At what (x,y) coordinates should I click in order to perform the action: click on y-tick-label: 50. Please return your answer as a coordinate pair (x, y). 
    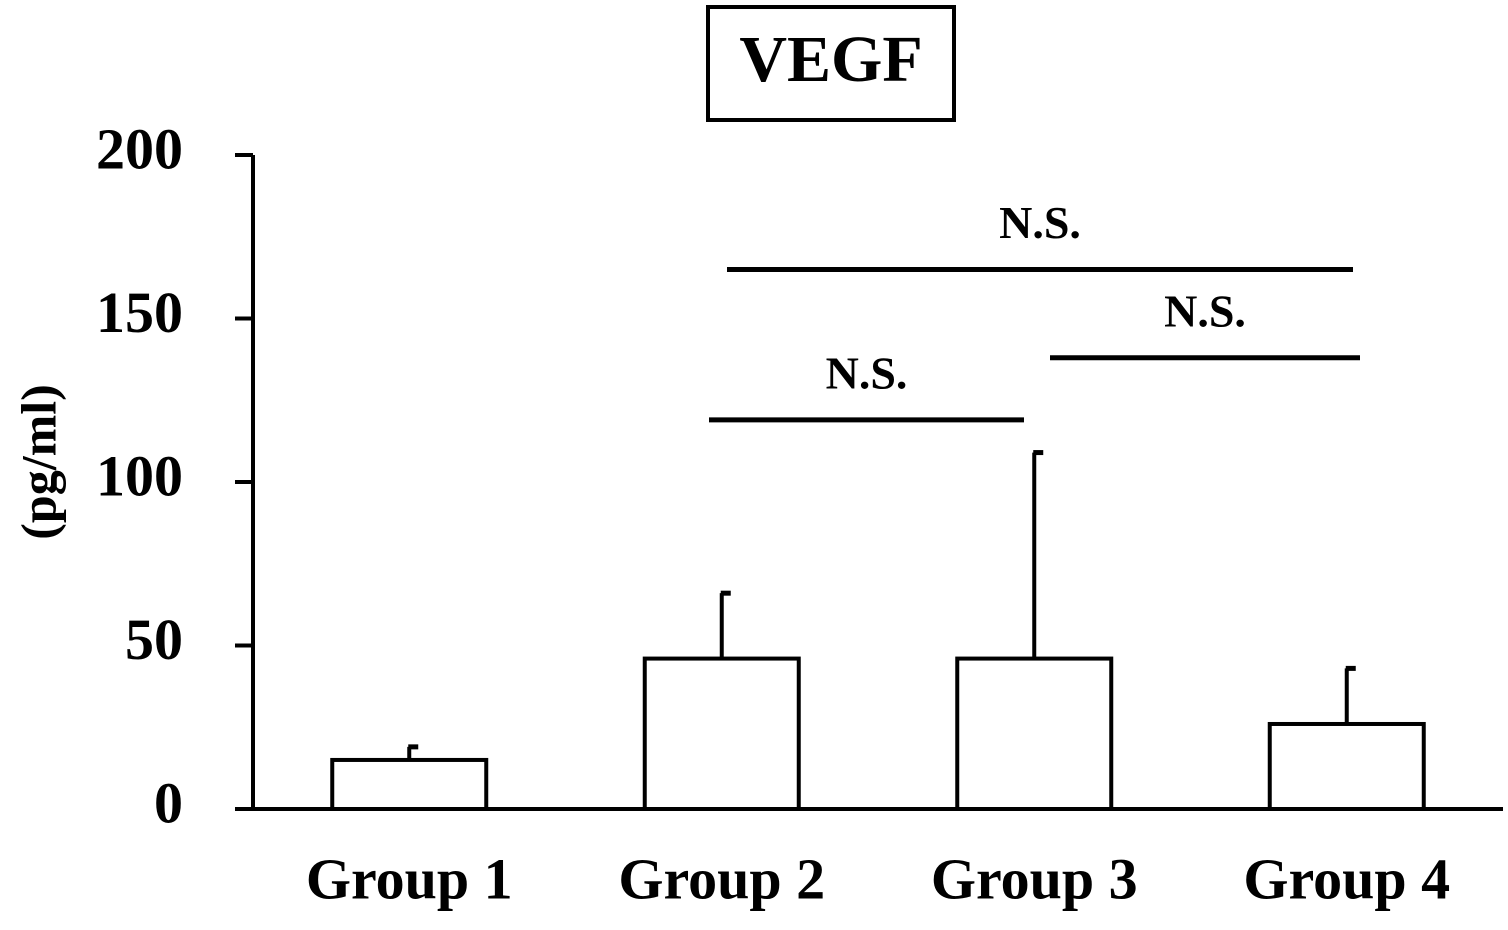
    Looking at the image, I should click on (154, 639).